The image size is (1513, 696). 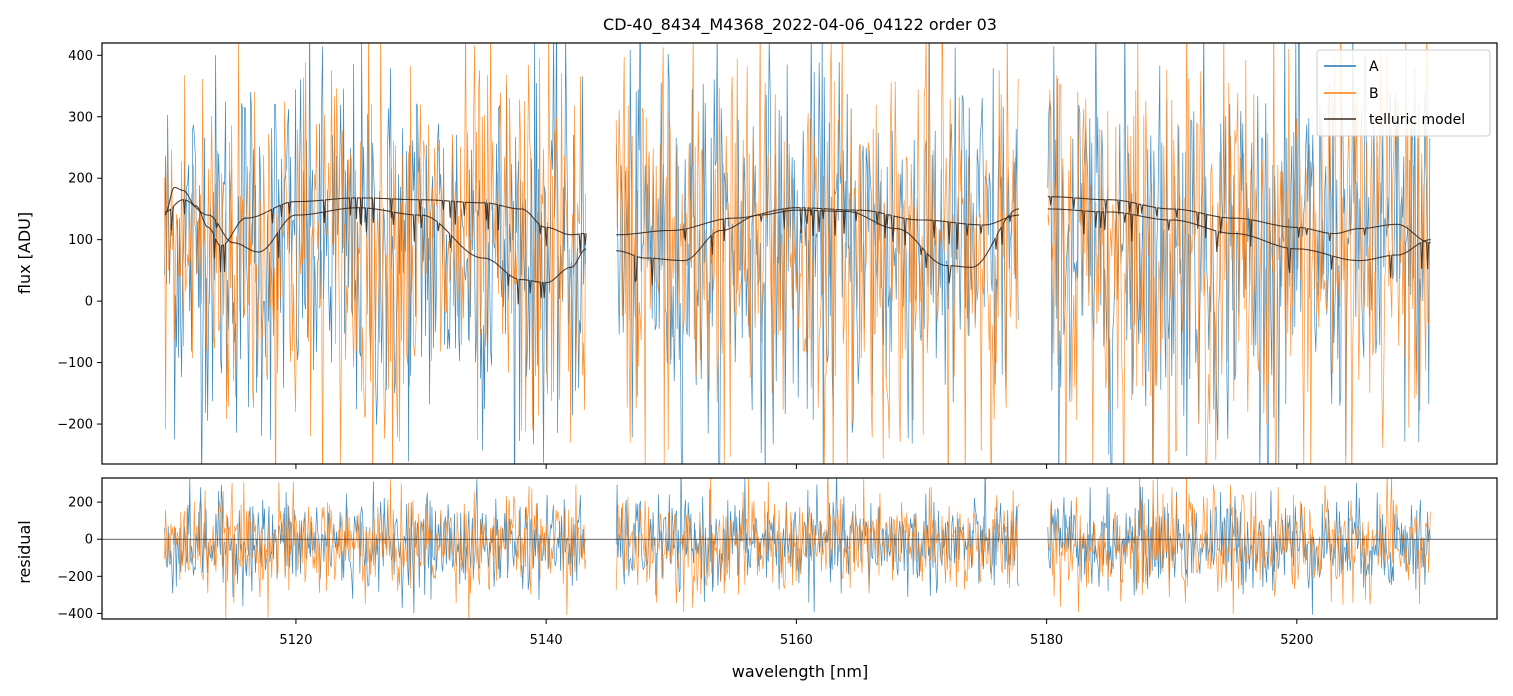 I want to click on bottom-ytick-label: −200, so click(x=75, y=577).